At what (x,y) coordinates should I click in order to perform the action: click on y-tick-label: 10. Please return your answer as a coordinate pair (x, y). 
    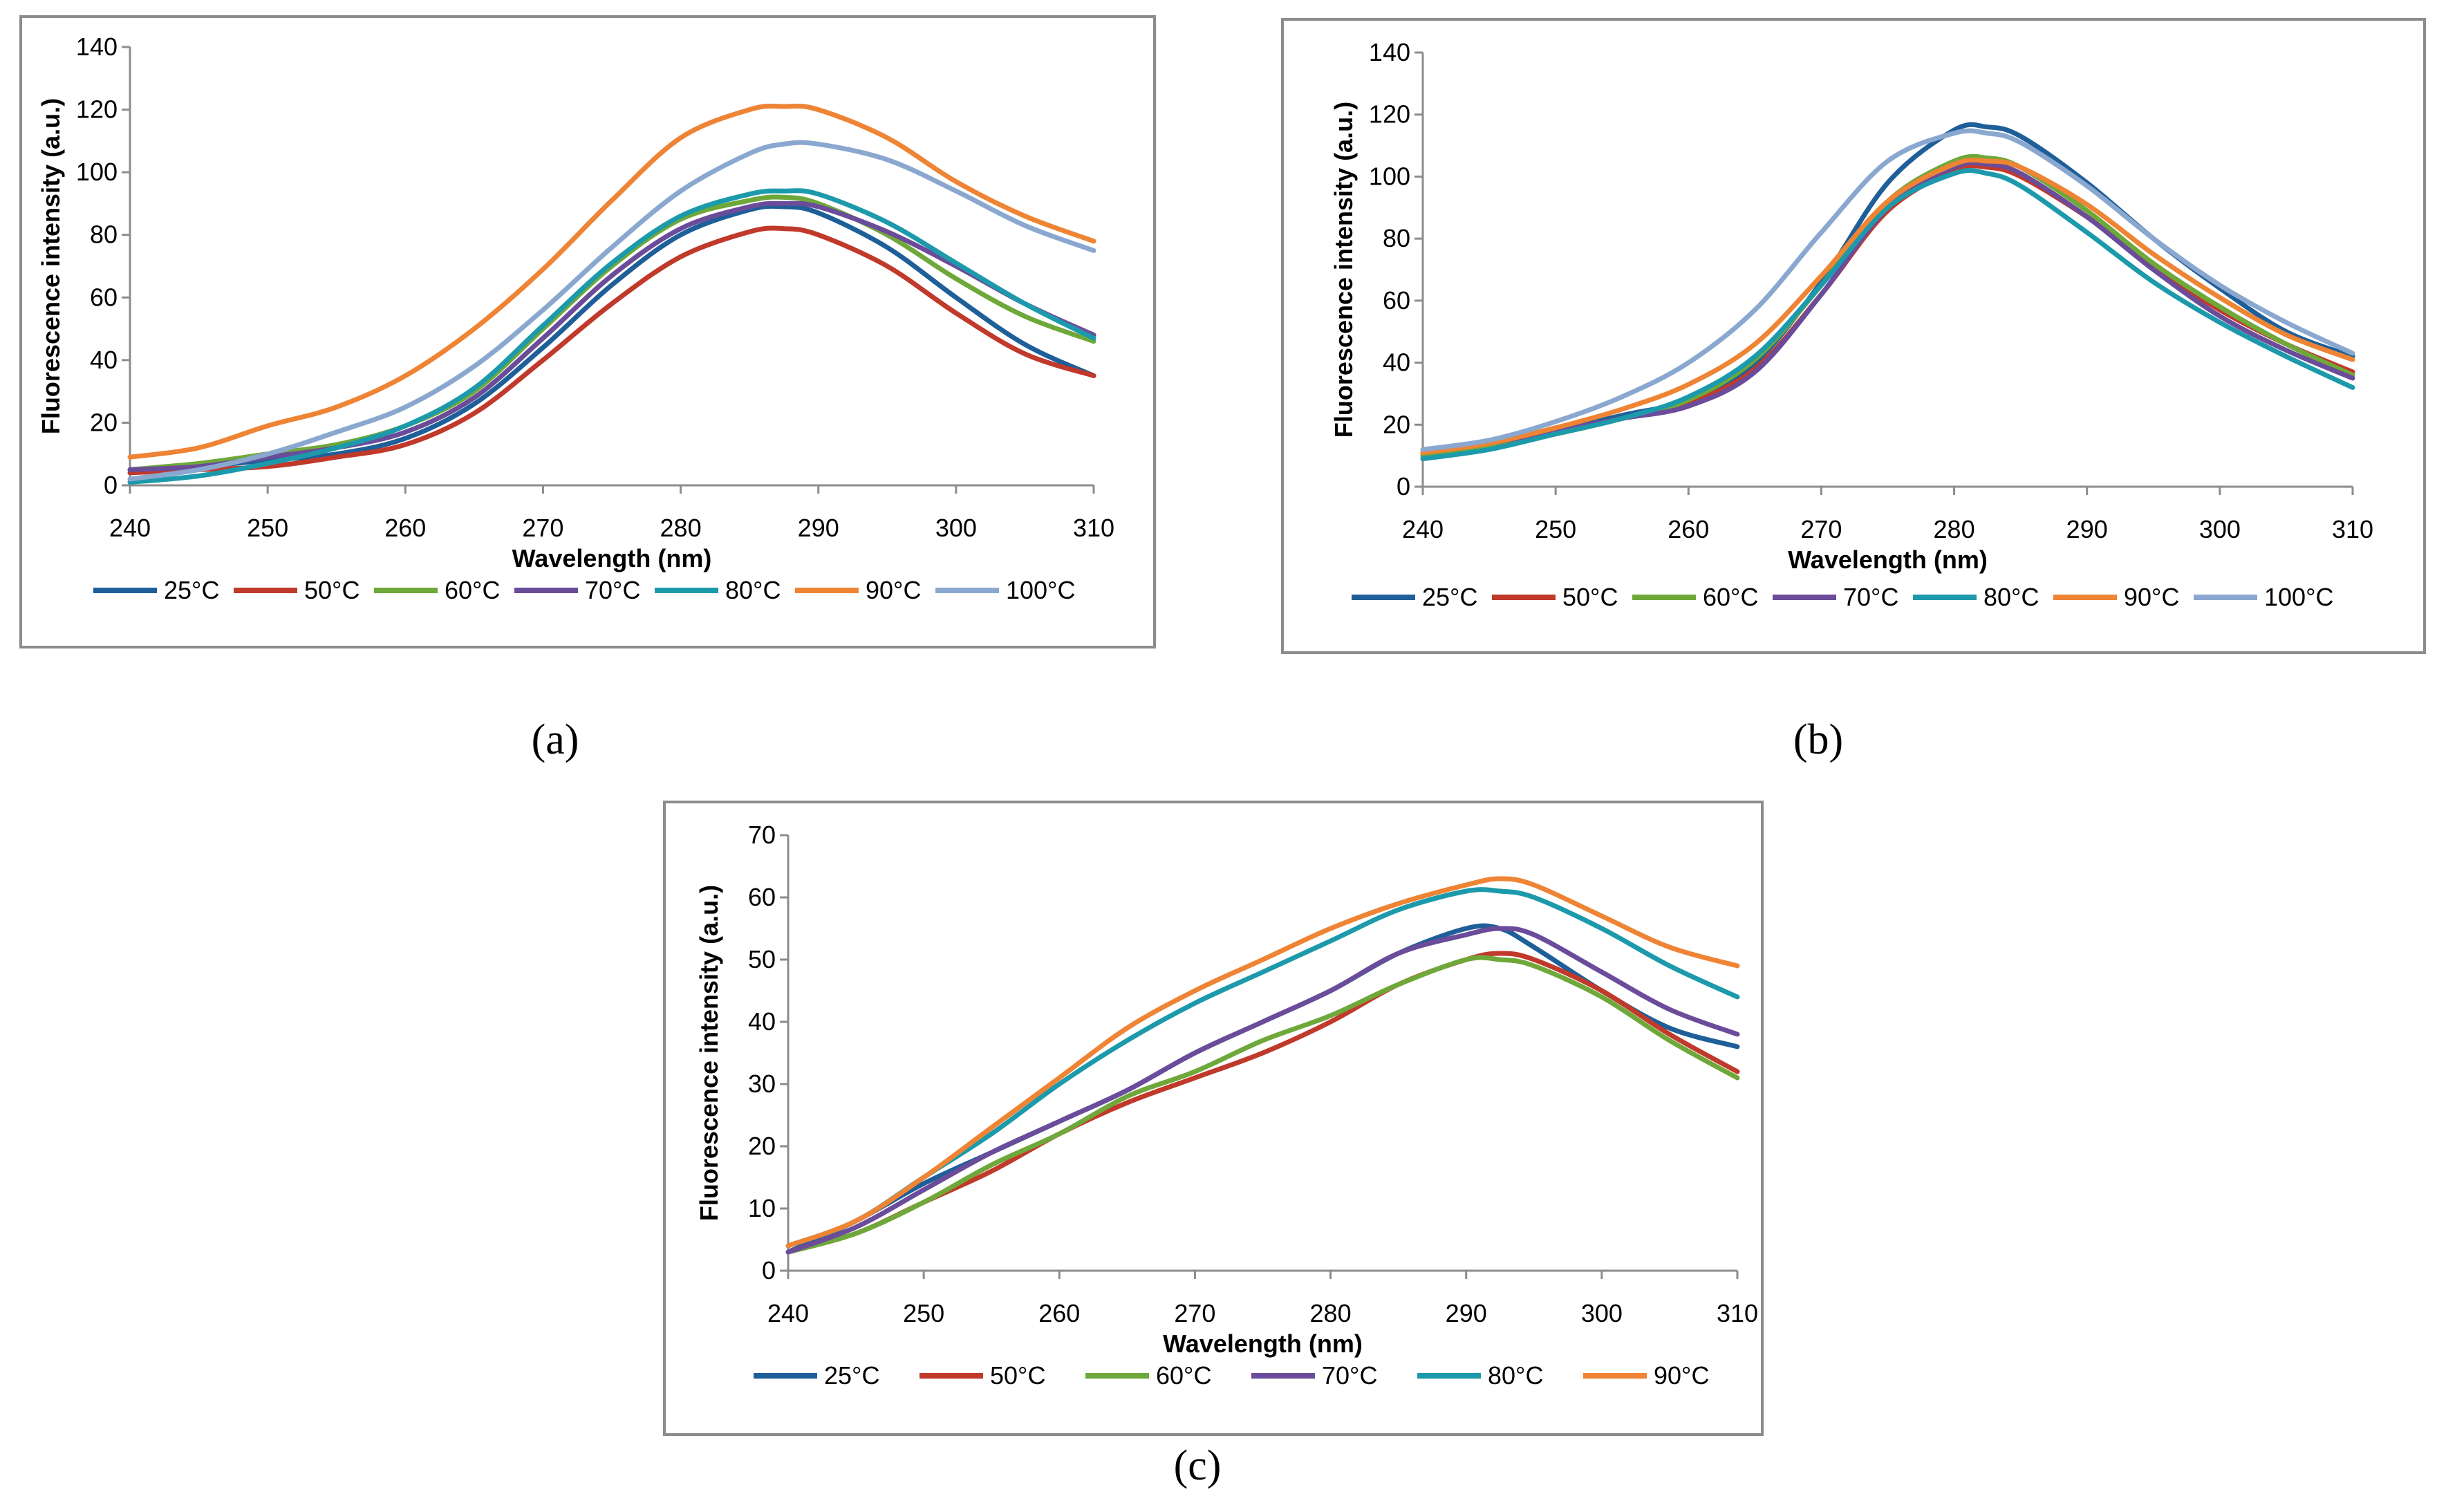
    Looking at the image, I should click on (762, 1208).